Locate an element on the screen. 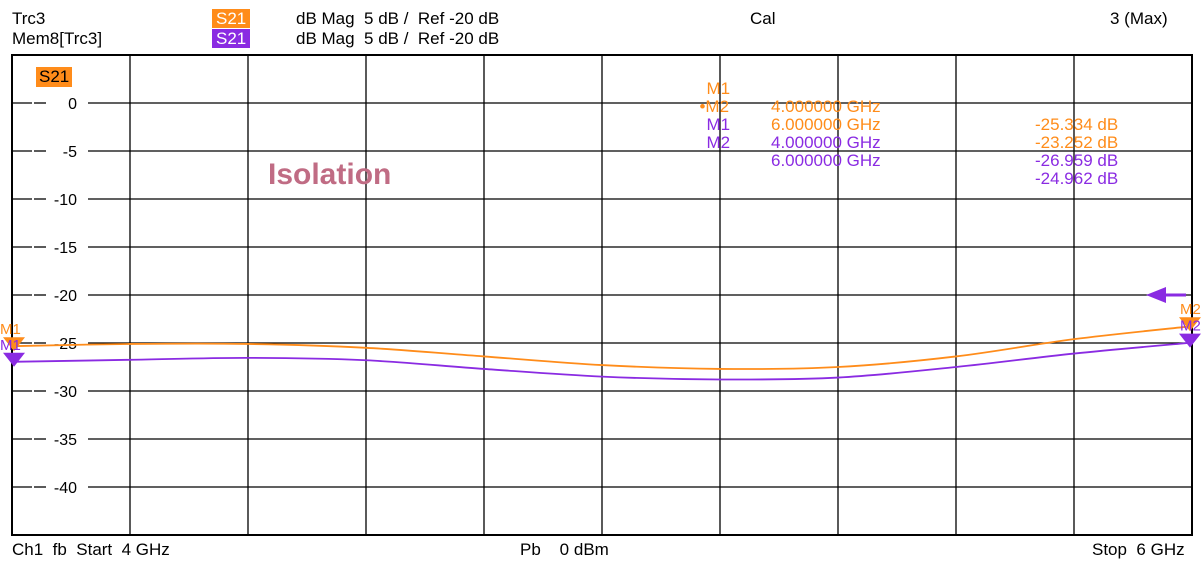 This screenshot has width=1203, height=563. traces is located at coordinates (602, 353).